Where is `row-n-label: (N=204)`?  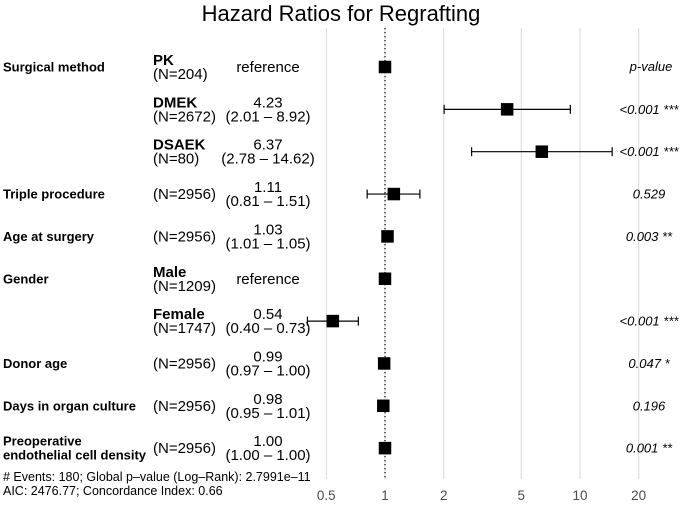 row-n-label: (N=204) is located at coordinates (180, 74).